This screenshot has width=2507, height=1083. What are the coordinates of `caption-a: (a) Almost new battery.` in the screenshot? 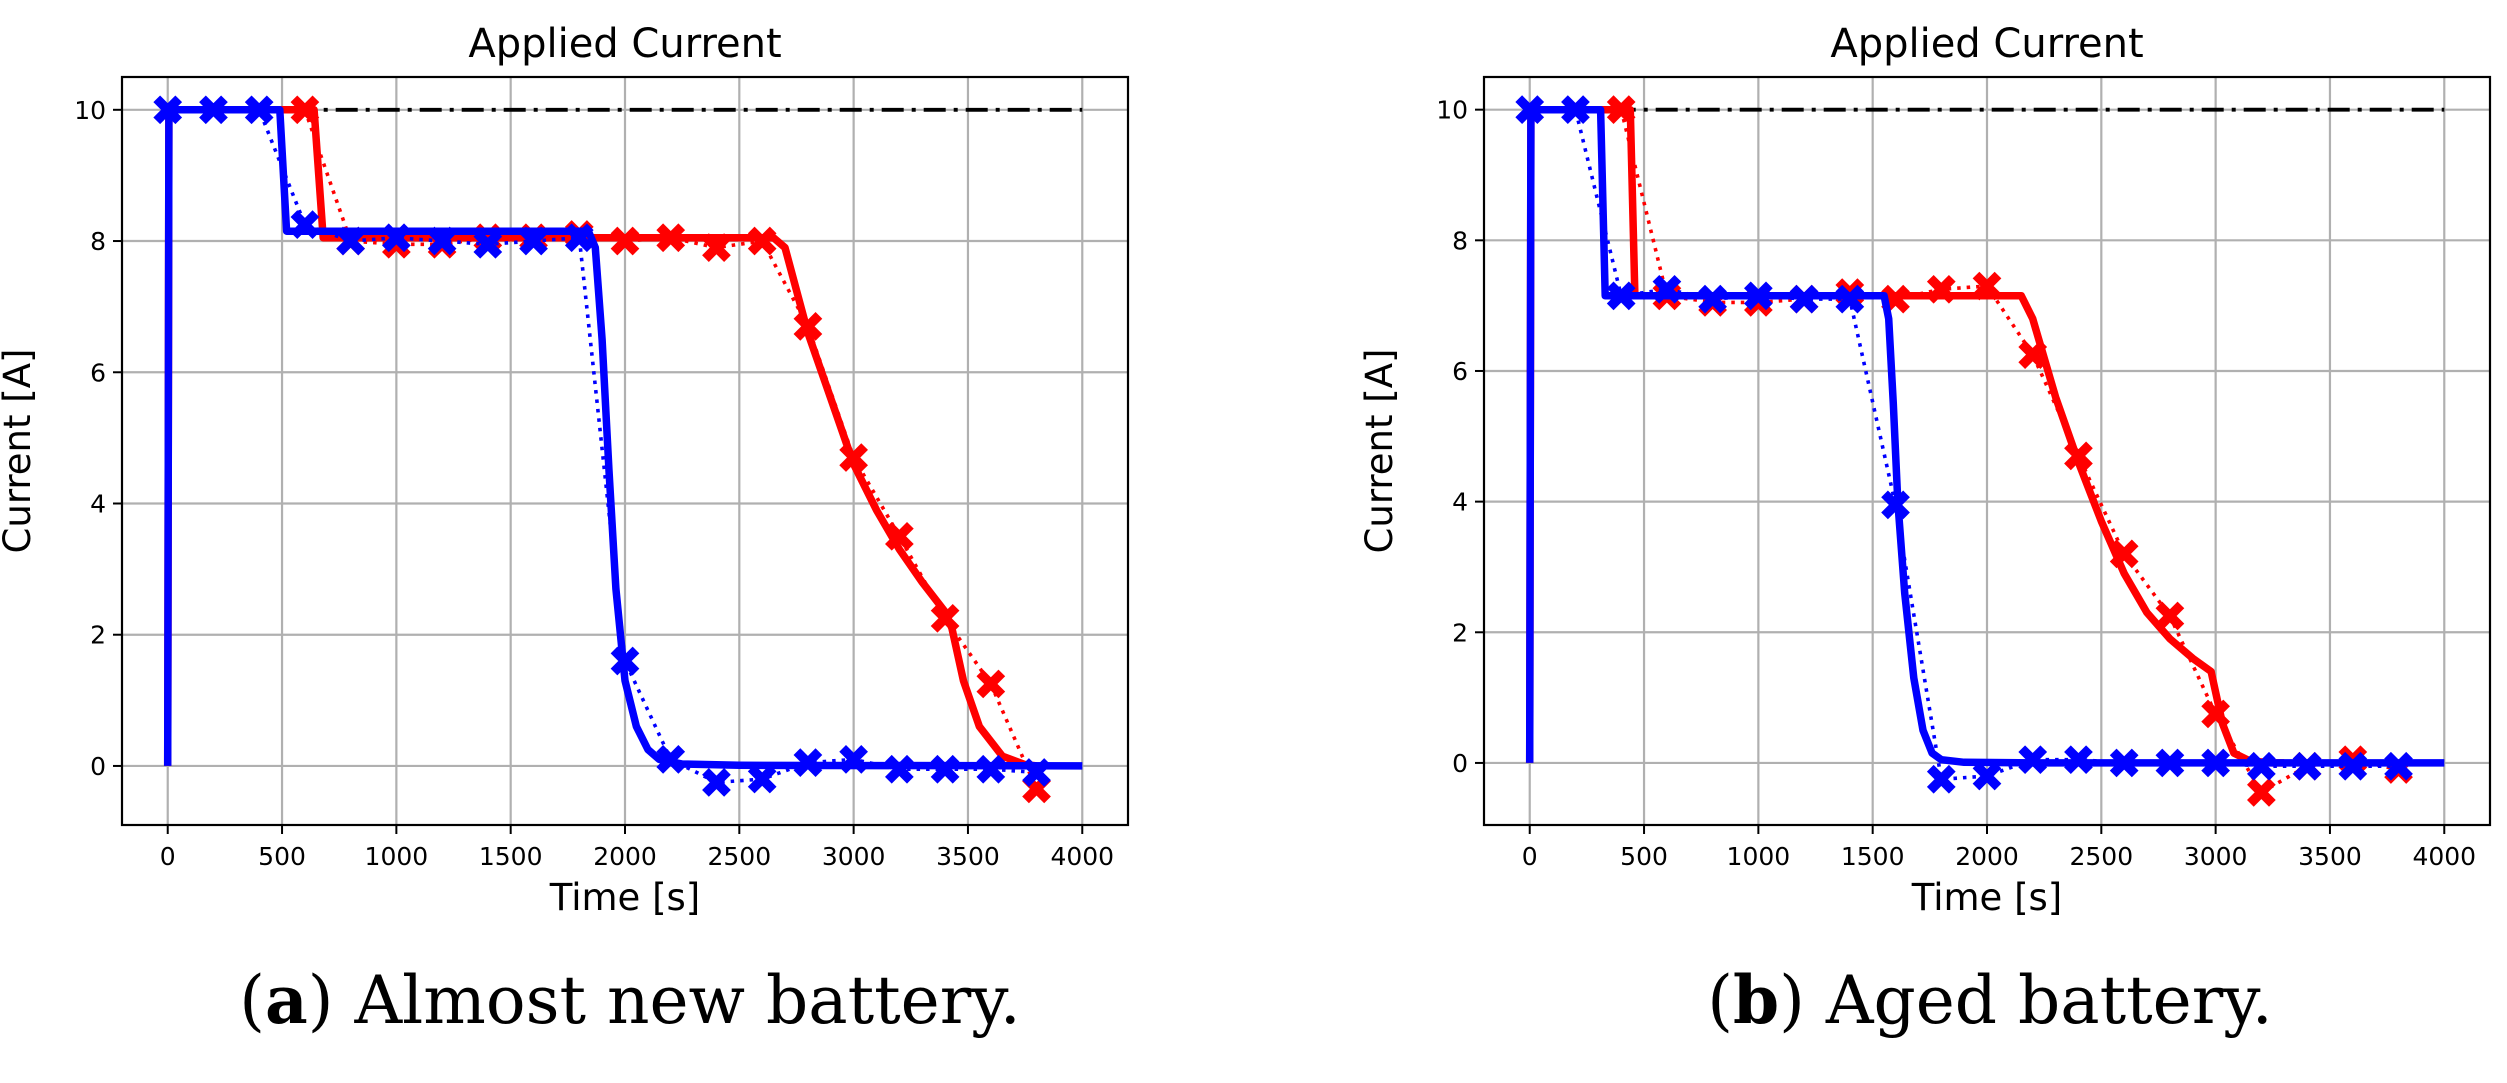 It's located at (630, 1000).